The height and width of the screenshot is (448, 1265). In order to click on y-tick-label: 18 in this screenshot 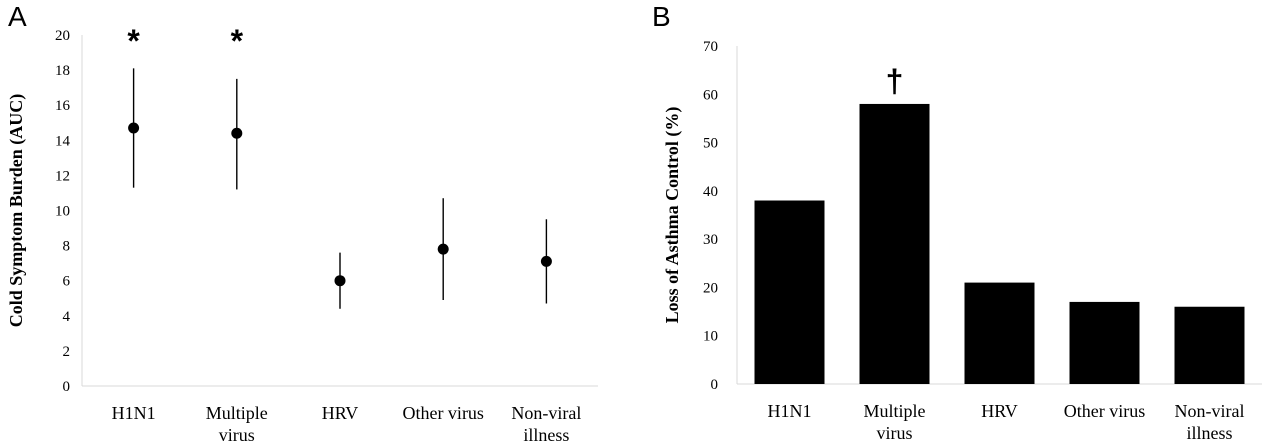, I will do `click(62, 71)`.